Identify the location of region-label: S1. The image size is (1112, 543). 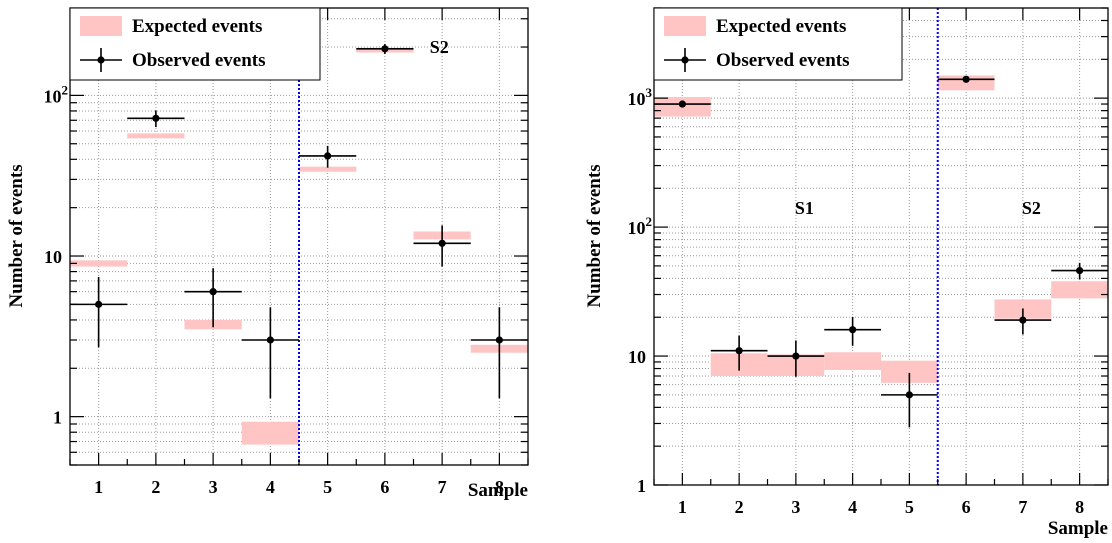
(804, 208).